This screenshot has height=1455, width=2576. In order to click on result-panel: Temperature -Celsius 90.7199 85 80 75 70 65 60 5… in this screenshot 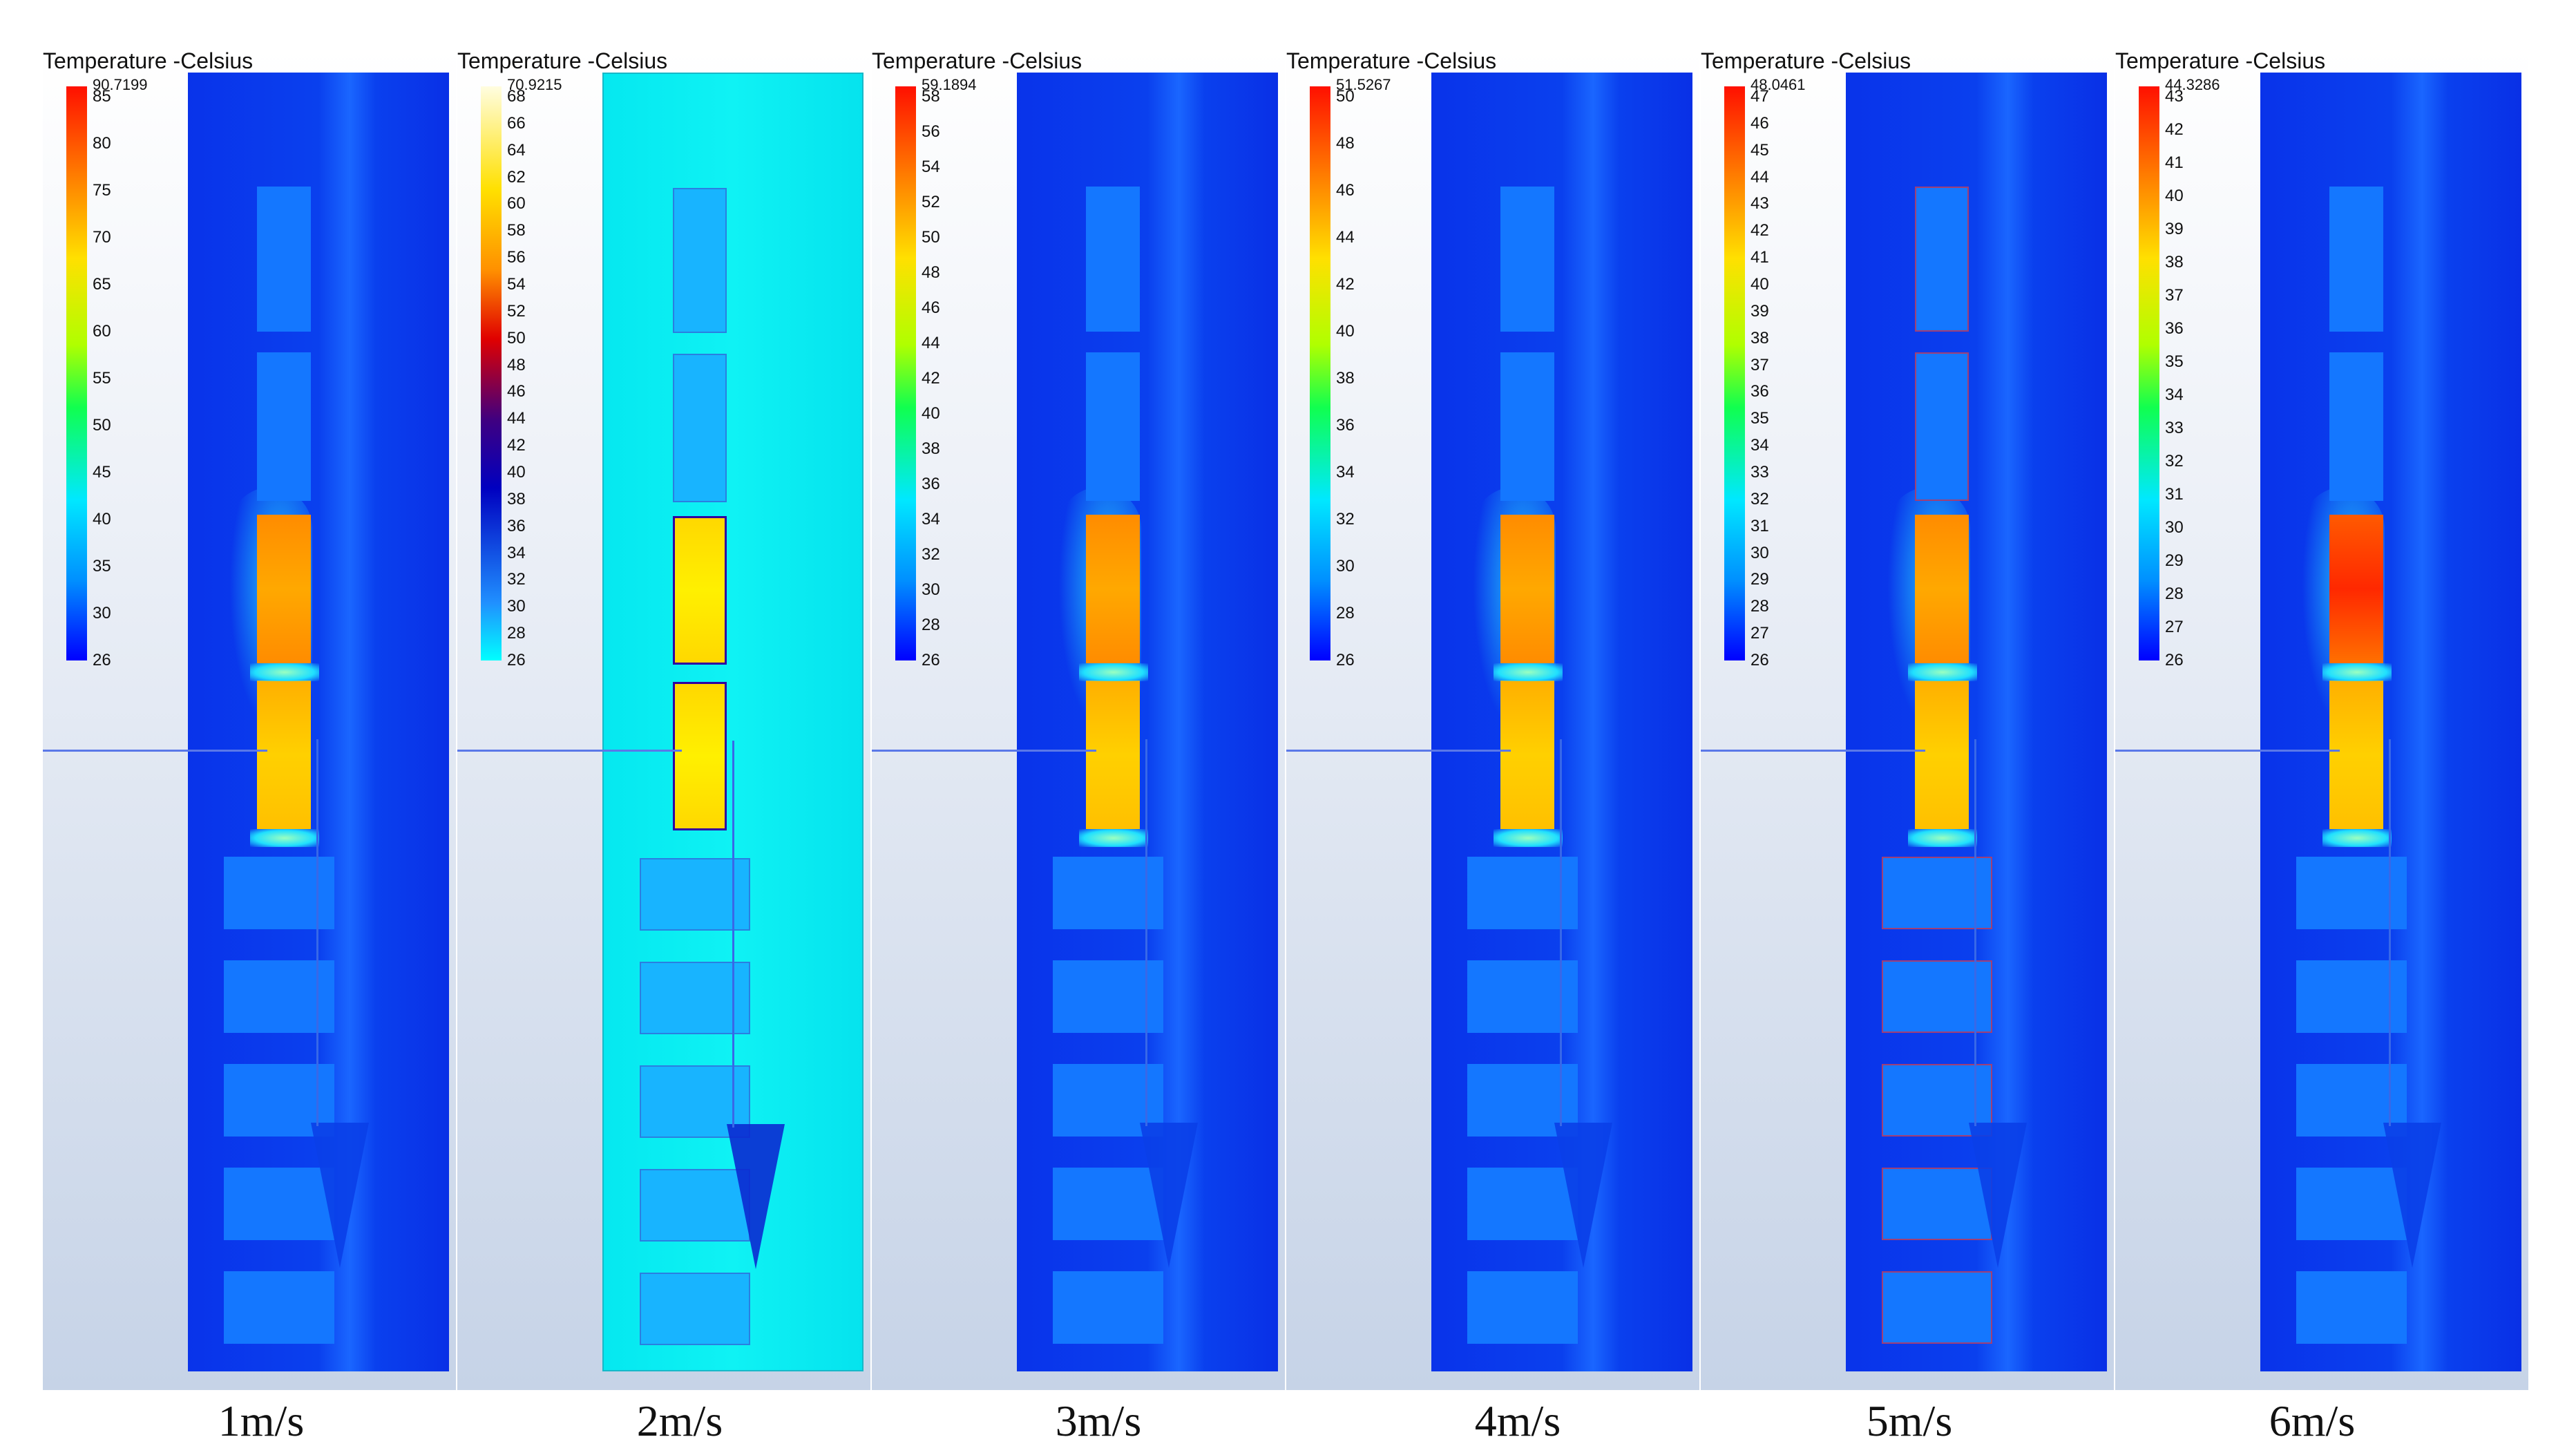, I will do `click(250, 719)`.